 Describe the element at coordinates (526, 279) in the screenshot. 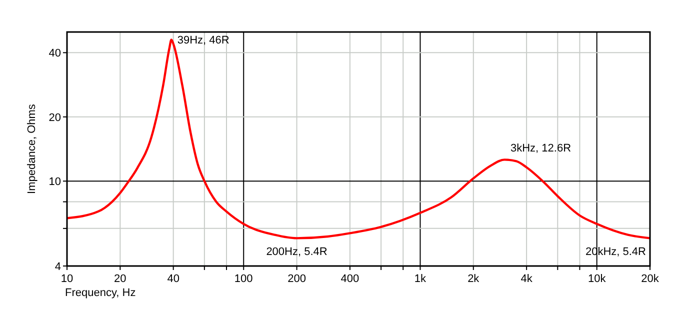

I see `x-tick-label: 4k` at that location.